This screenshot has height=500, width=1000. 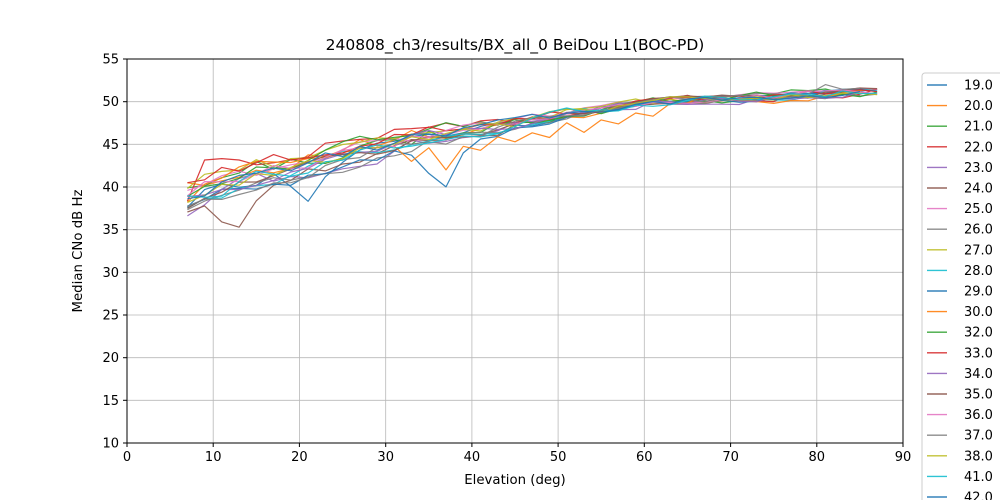 What do you see at coordinates (960, 292) in the screenshot?
I see `legend-item-29.0: 29.0` at bounding box center [960, 292].